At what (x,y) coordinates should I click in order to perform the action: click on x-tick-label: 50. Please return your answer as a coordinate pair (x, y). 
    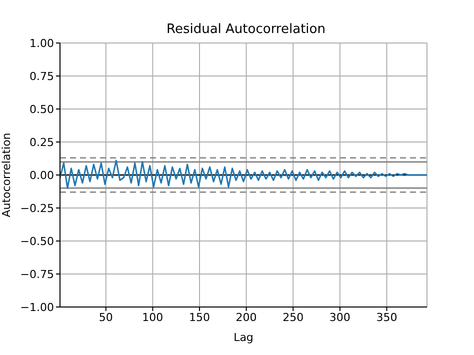
    Looking at the image, I should click on (105, 317).